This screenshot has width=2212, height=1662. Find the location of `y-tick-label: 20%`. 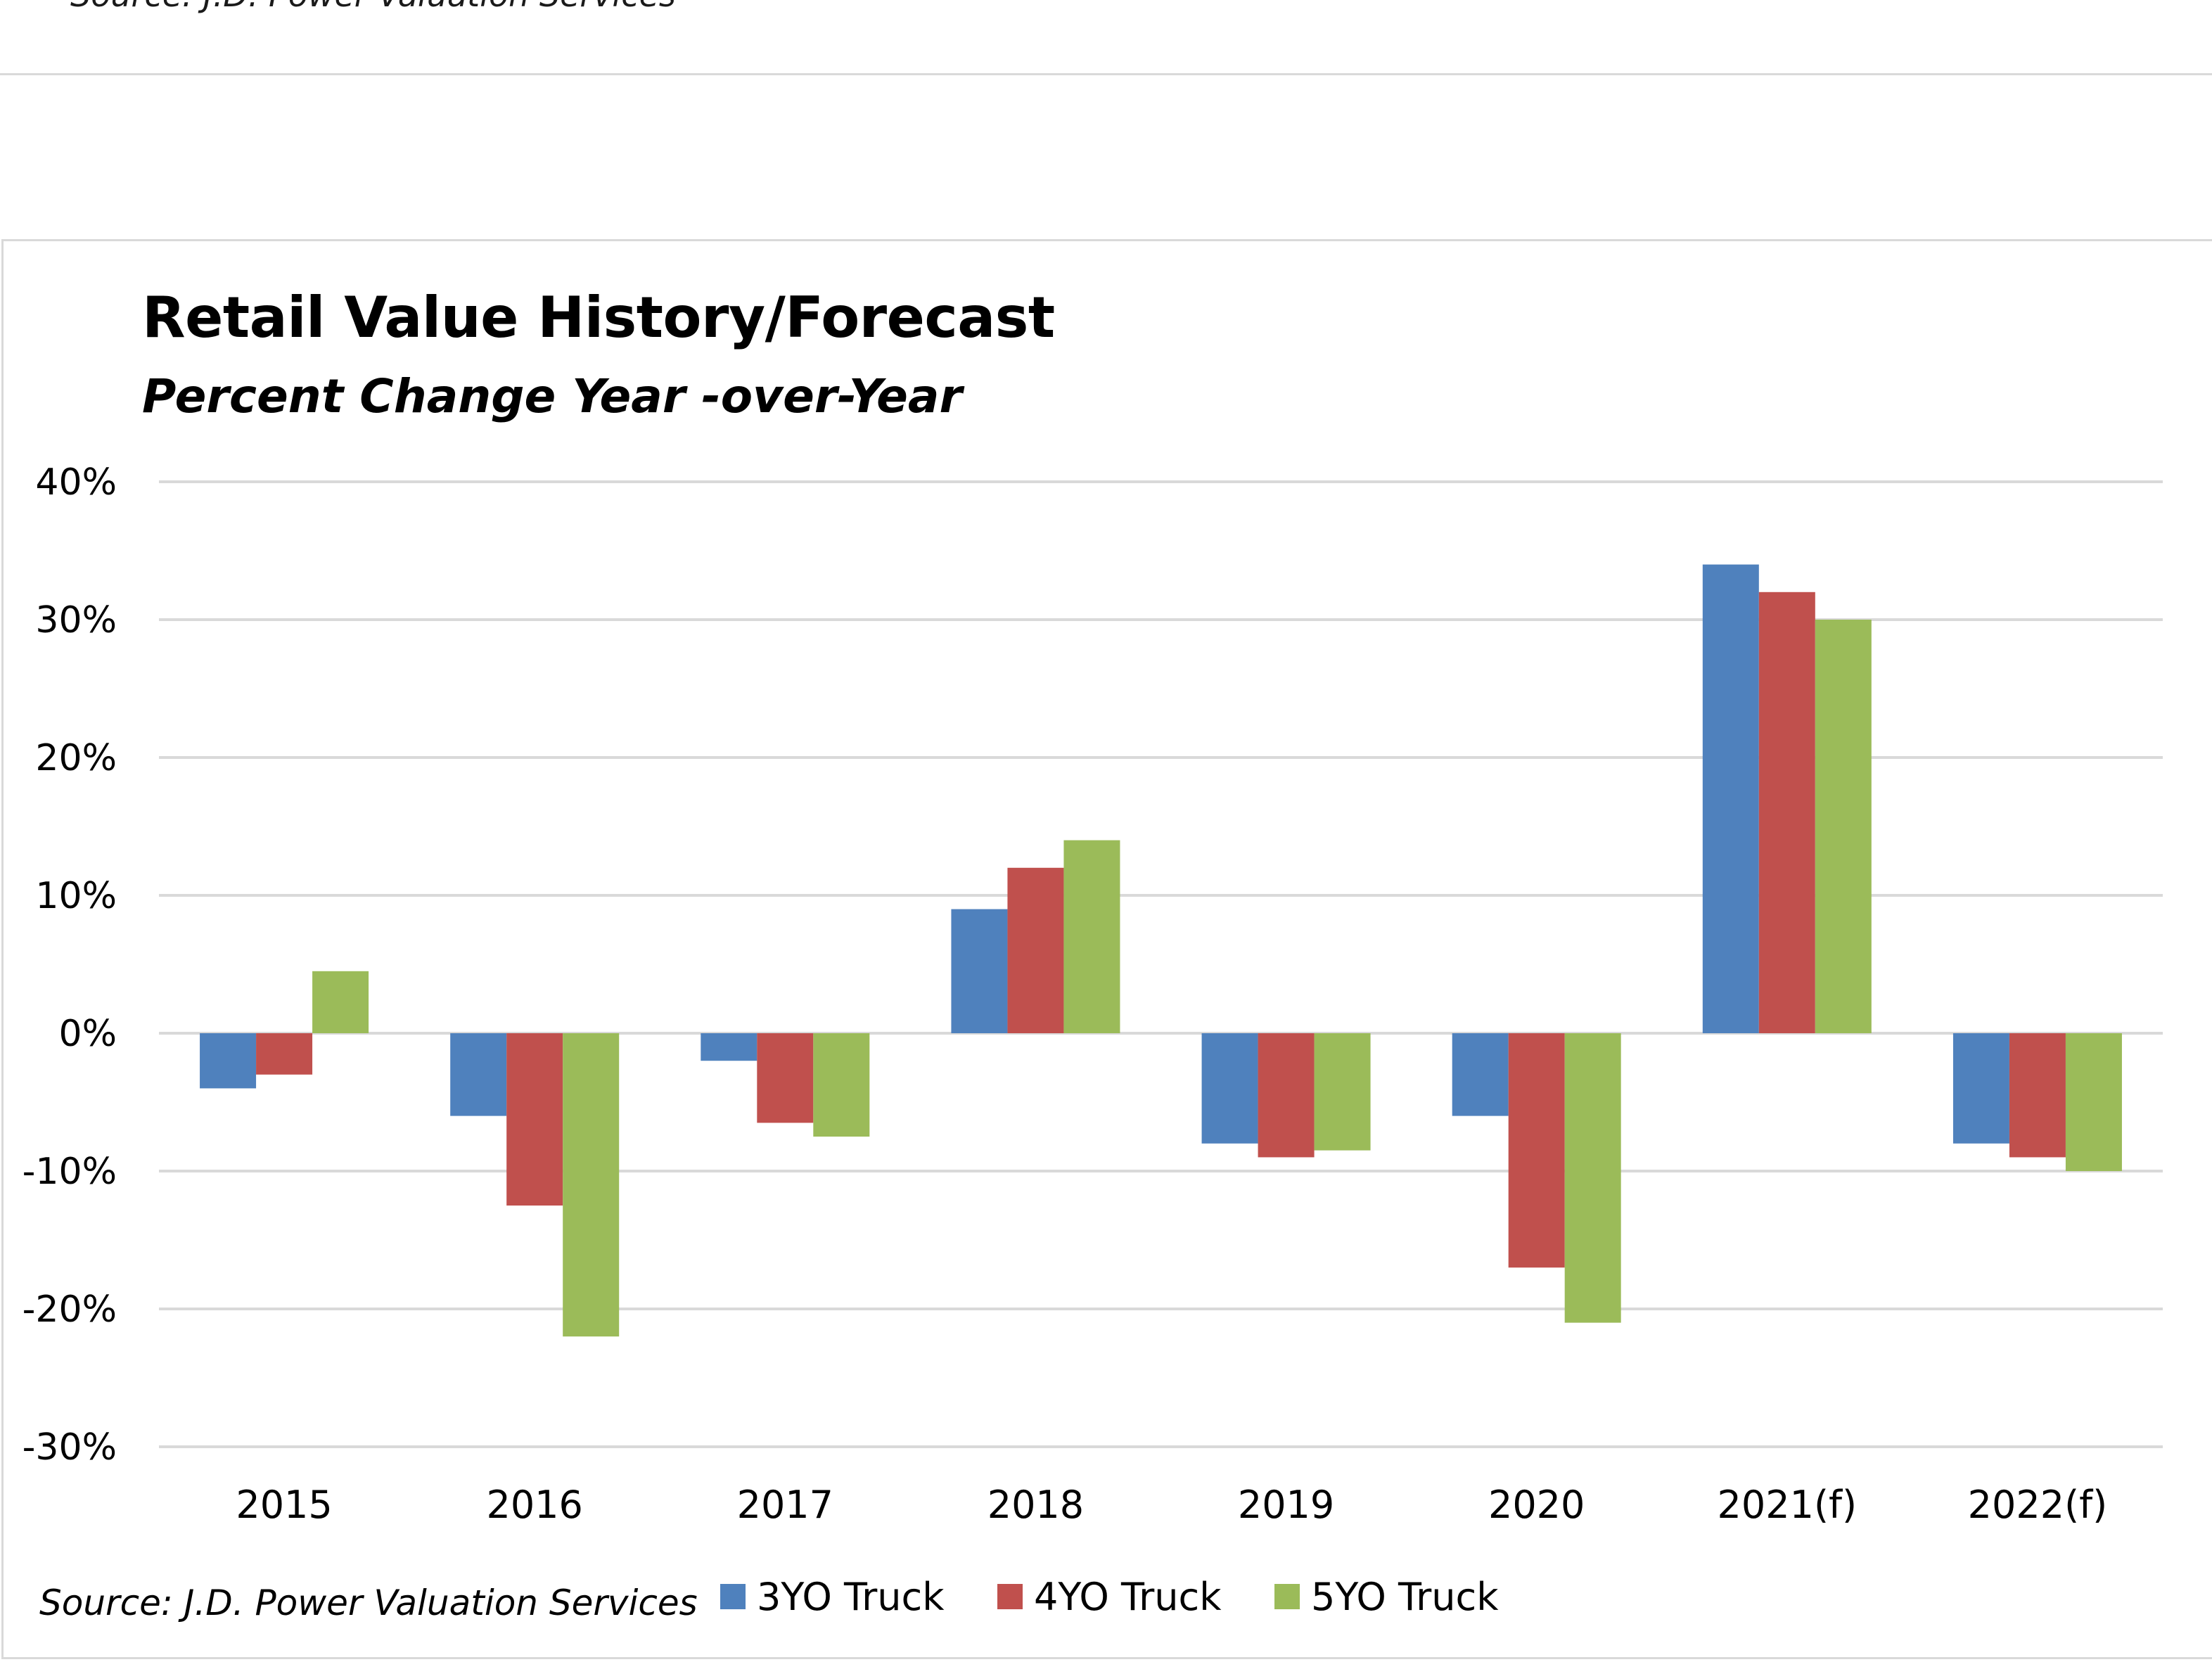

y-tick-label: 20% is located at coordinates (76, 758).